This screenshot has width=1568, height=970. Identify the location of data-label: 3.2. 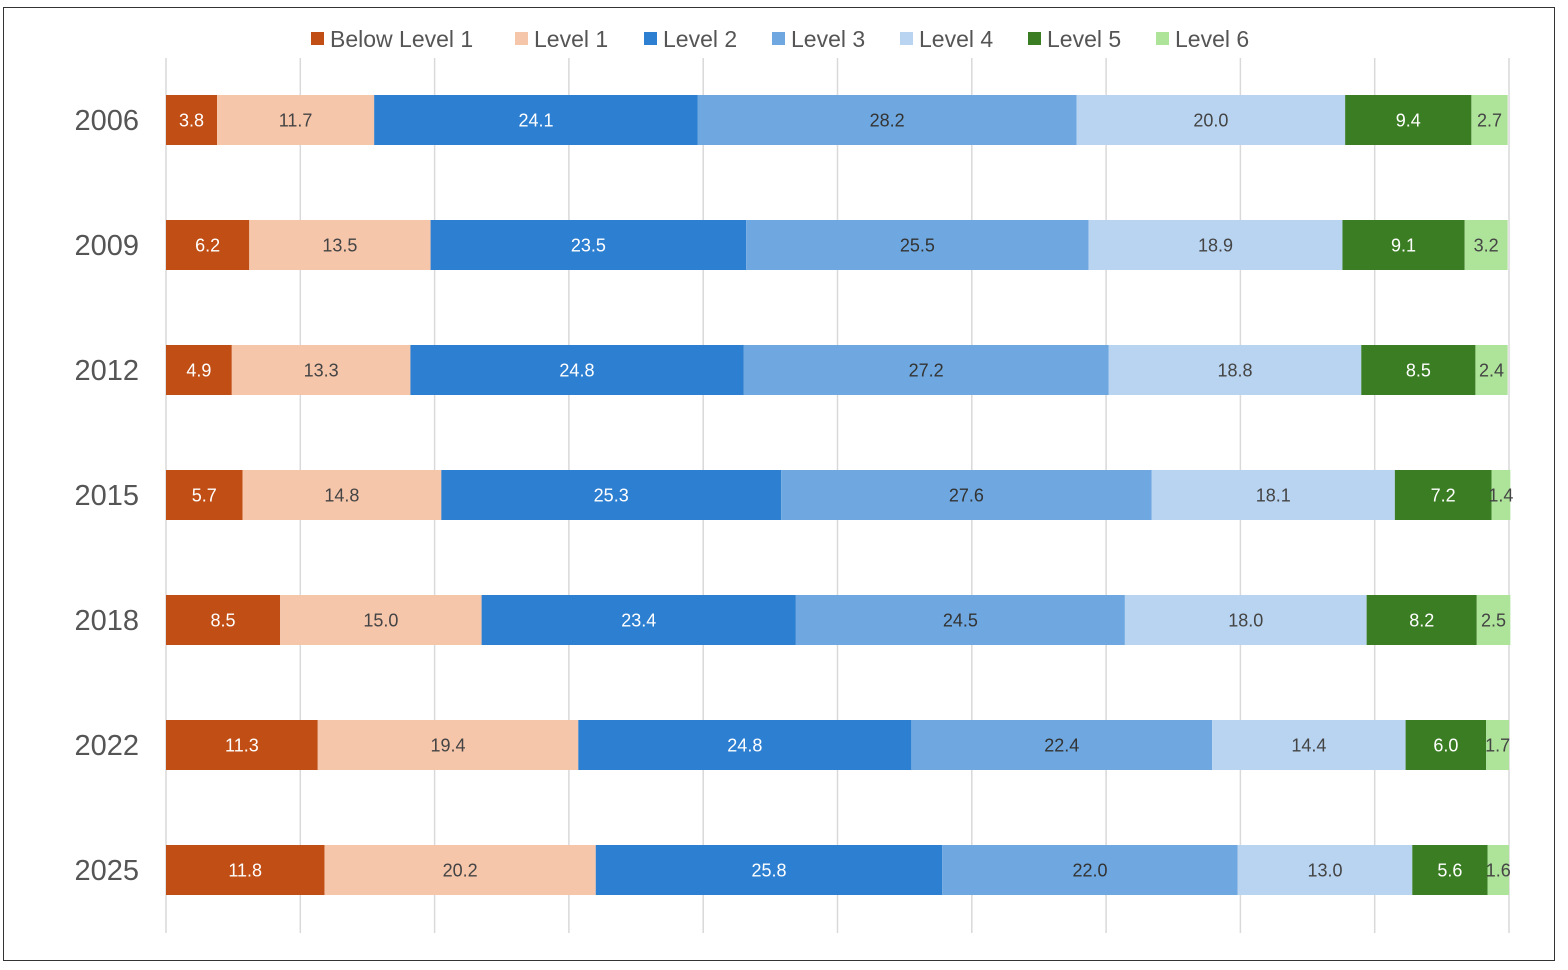
(1486, 246).